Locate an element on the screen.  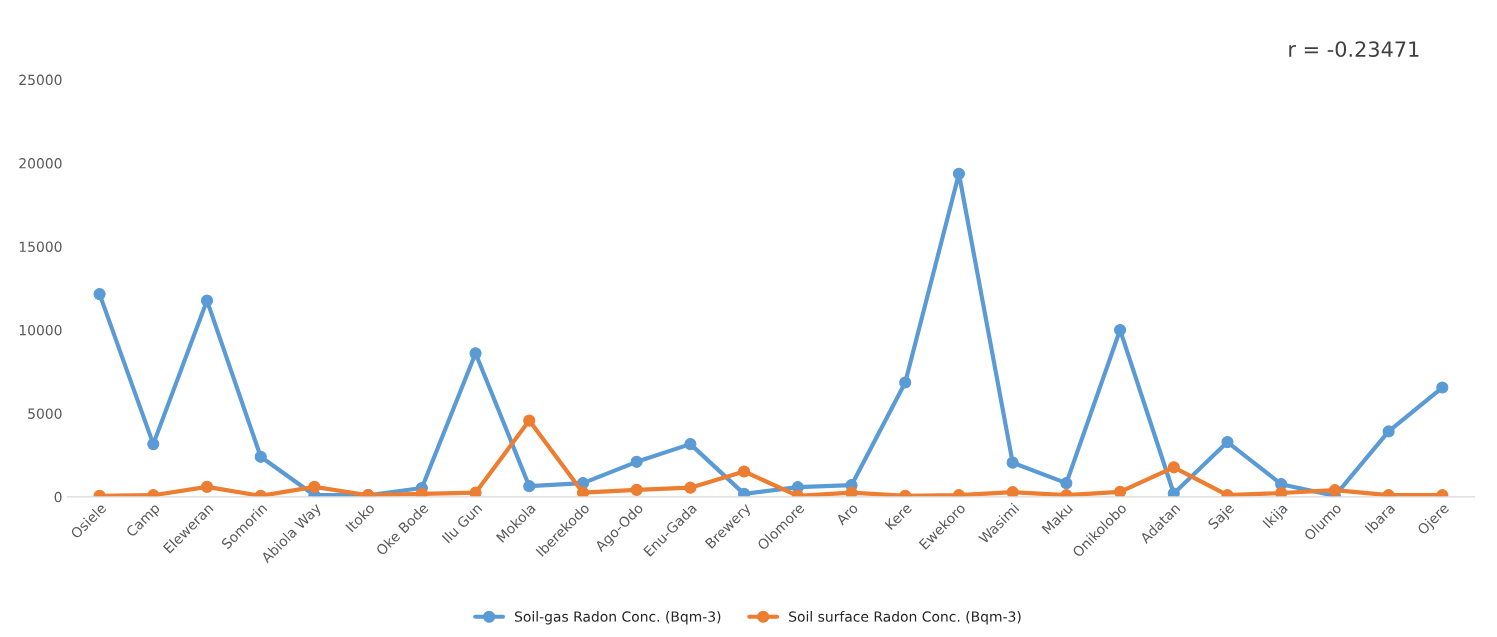
text: r = -0.23471 is located at coordinates (1354, 49).